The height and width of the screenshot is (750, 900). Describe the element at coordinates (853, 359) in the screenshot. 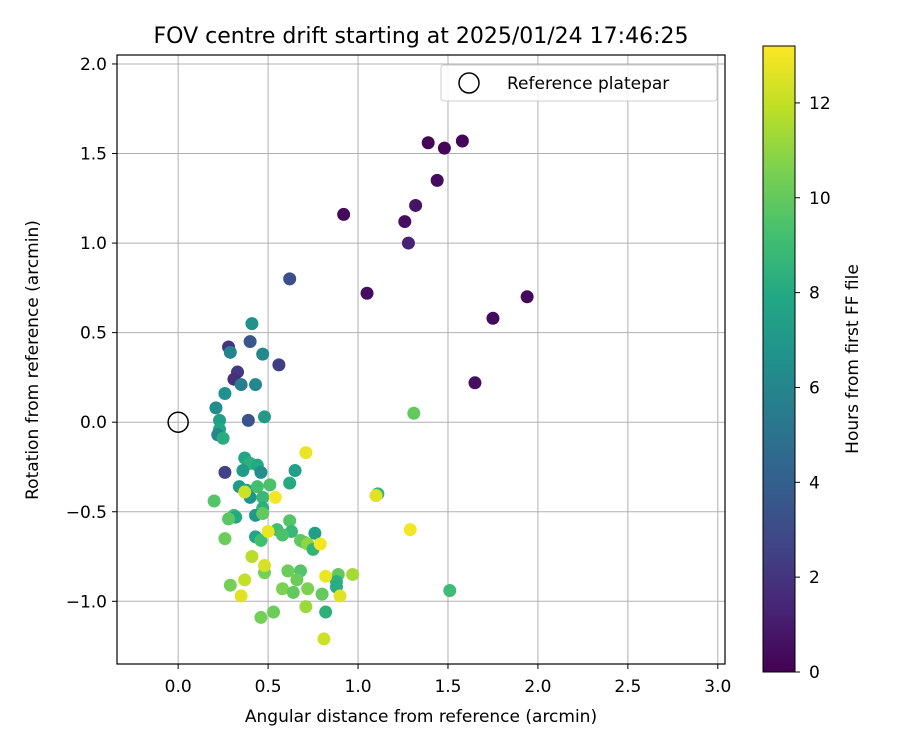

I see `colorbar-label: Hours from first FF file` at that location.